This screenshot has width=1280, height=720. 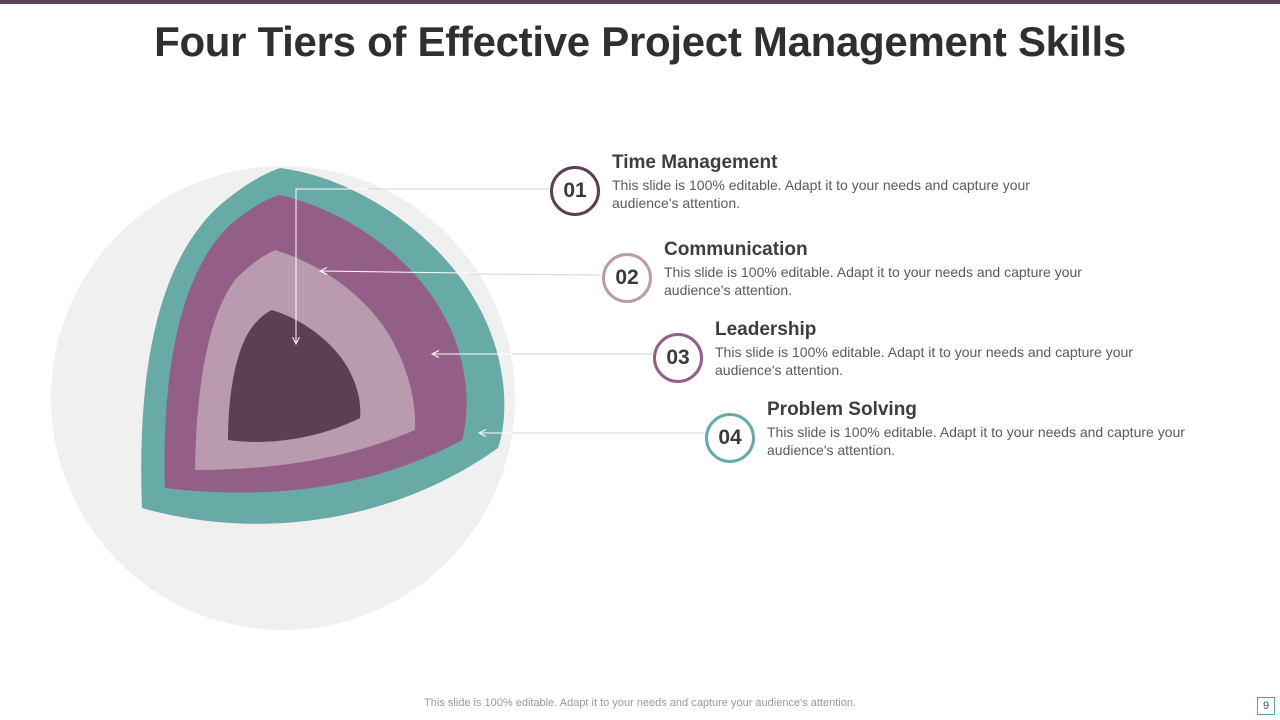 What do you see at coordinates (695, 162) in the screenshot?
I see `tier-heading: Time Management` at bounding box center [695, 162].